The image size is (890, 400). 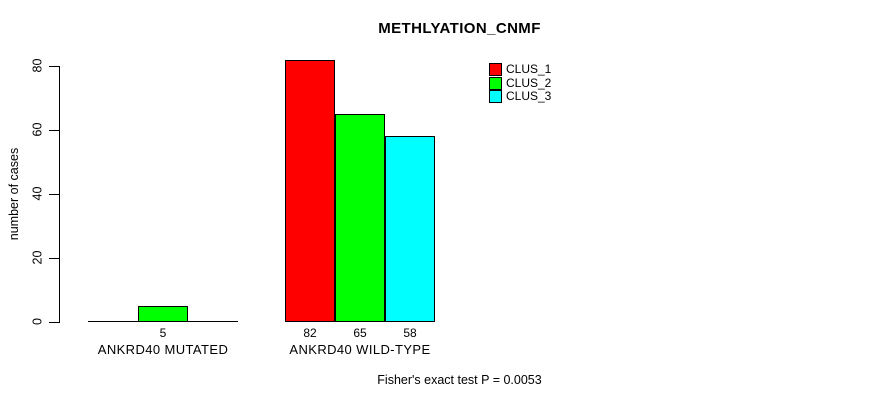 What do you see at coordinates (163, 314) in the screenshot?
I see `bar-clus_2-group1` at bounding box center [163, 314].